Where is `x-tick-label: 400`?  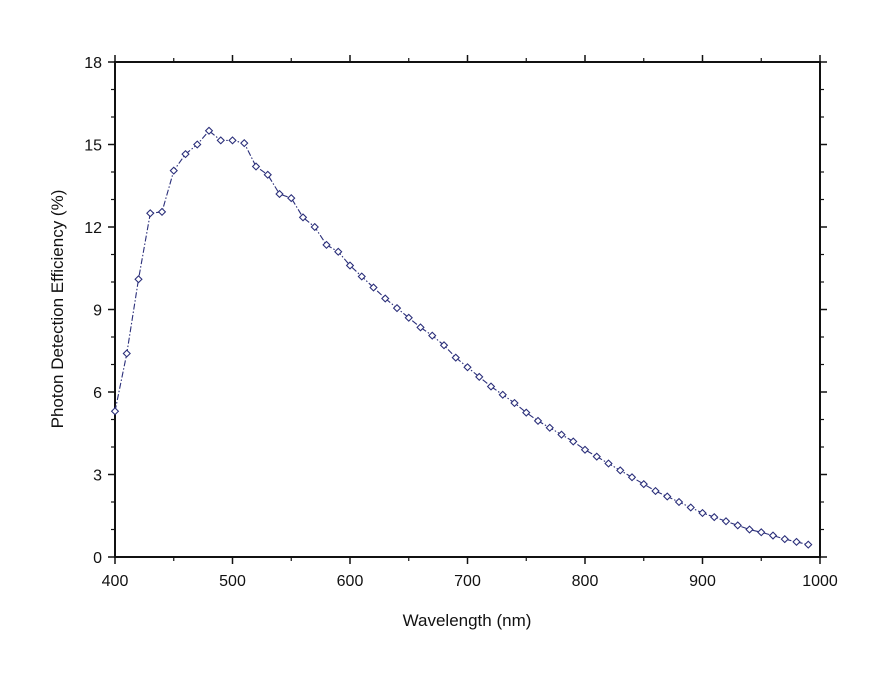 x-tick-label: 400 is located at coordinates (115, 581).